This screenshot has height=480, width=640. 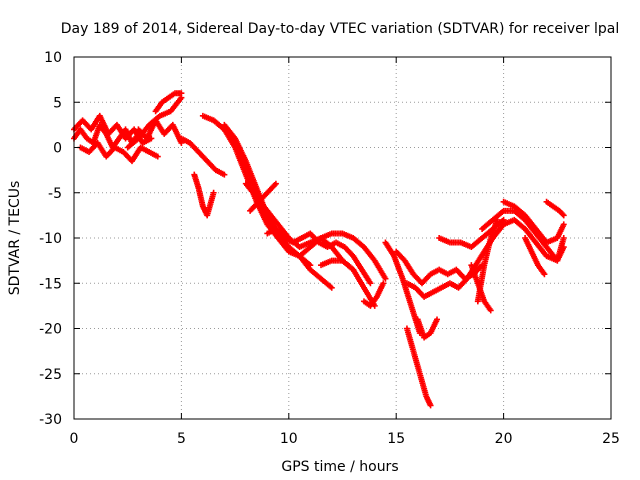 I want to click on y-tick-label: -30, so click(x=50, y=420).